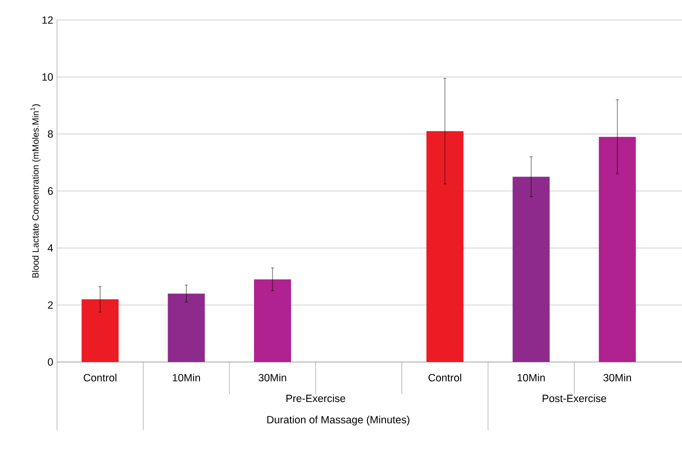 The height and width of the screenshot is (460, 682). I want to click on y-tick-label: 2, so click(50, 305).